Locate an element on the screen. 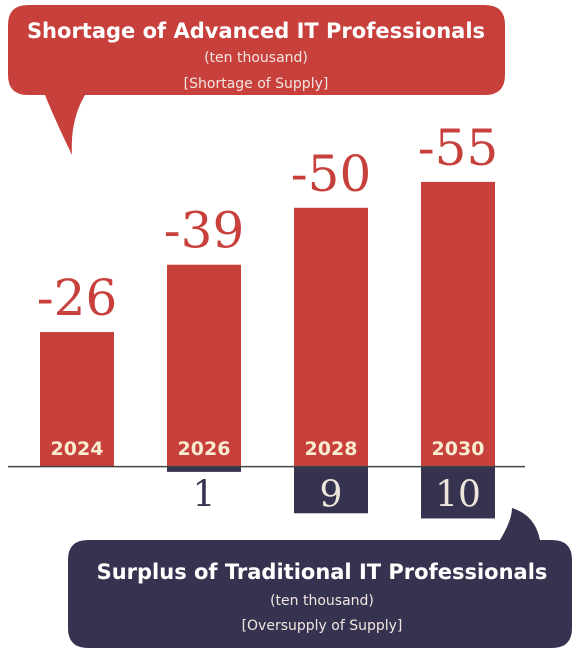 This screenshot has height=652, width=576. value-label: 10 is located at coordinates (458, 495).